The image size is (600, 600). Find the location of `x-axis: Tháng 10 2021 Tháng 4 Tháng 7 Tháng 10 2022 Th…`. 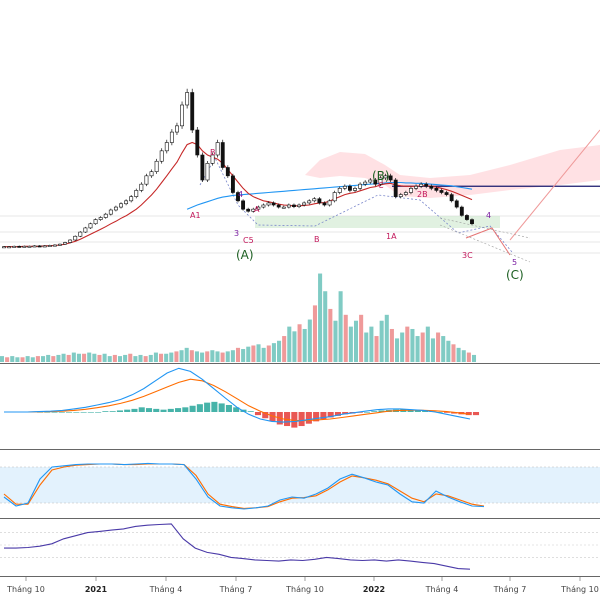

x-axis: Tháng 10 2021 Tháng 4 Tháng 7 Tháng 10 2022 Th… is located at coordinates (302, 585).